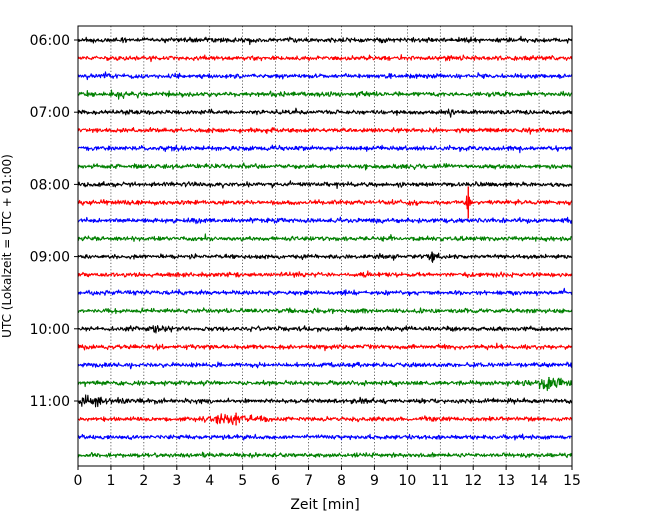 This screenshot has height=520, width=650. What do you see at coordinates (50, 402) in the screenshot?
I see `y-tick-label-5: 11:00` at bounding box center [50, 402].